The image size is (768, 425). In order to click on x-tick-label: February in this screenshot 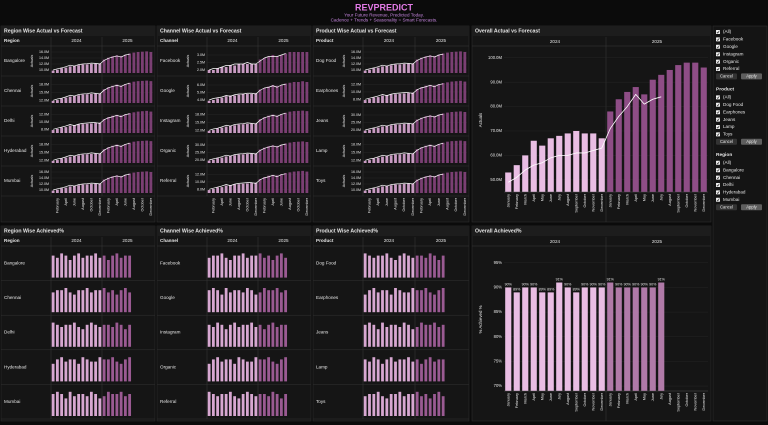, I will do `click(422, 205)`.